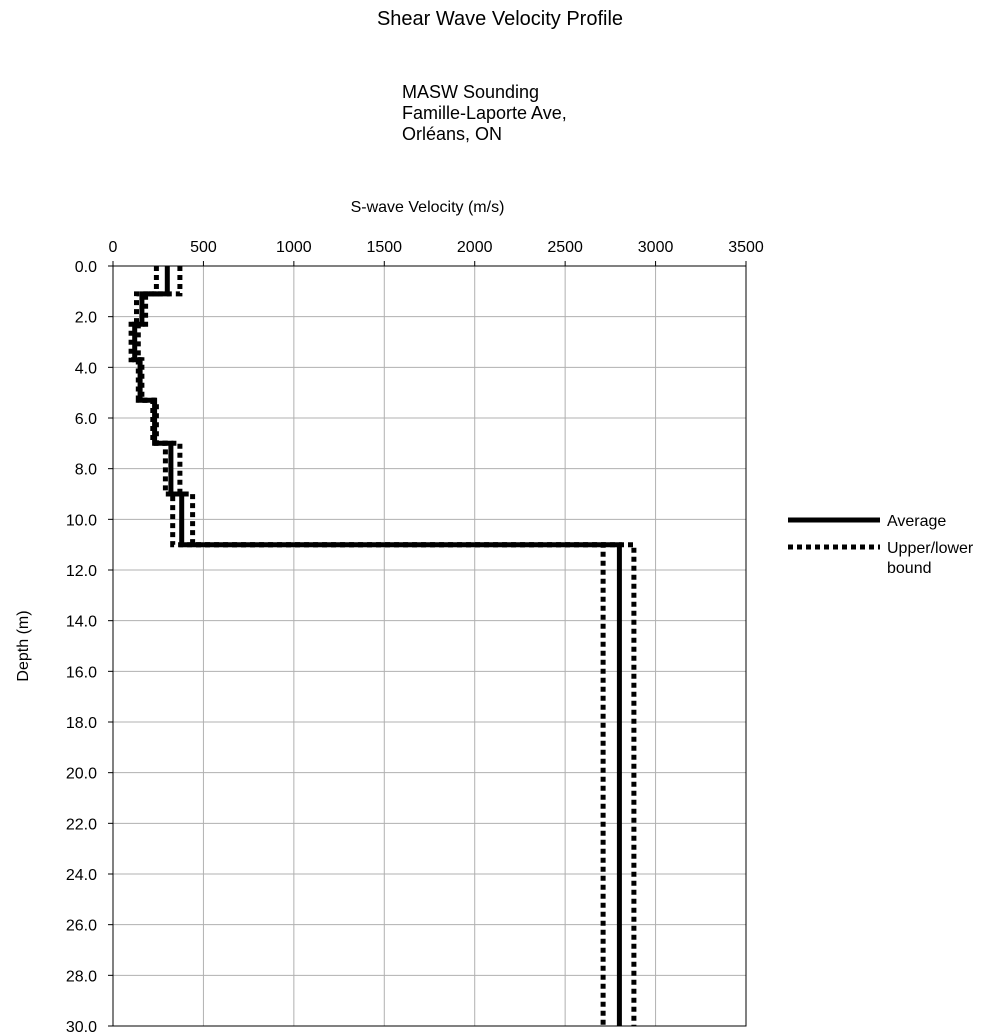  Describe the element at coordinates (452, 134) in the screenshot. I see `subtitle-line-3: Orléans, ON` at that location.